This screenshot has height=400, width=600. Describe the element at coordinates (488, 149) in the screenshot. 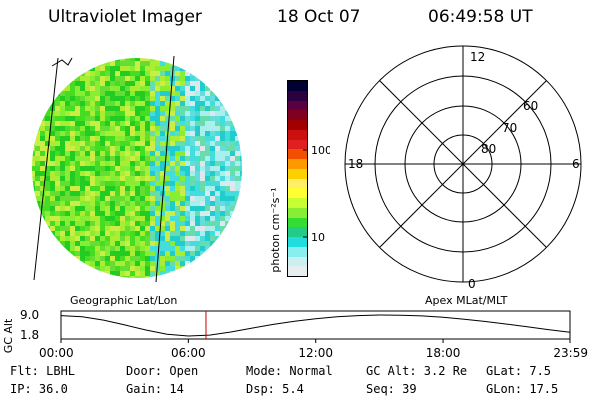

I see `lat-label-80: 80` at that location.